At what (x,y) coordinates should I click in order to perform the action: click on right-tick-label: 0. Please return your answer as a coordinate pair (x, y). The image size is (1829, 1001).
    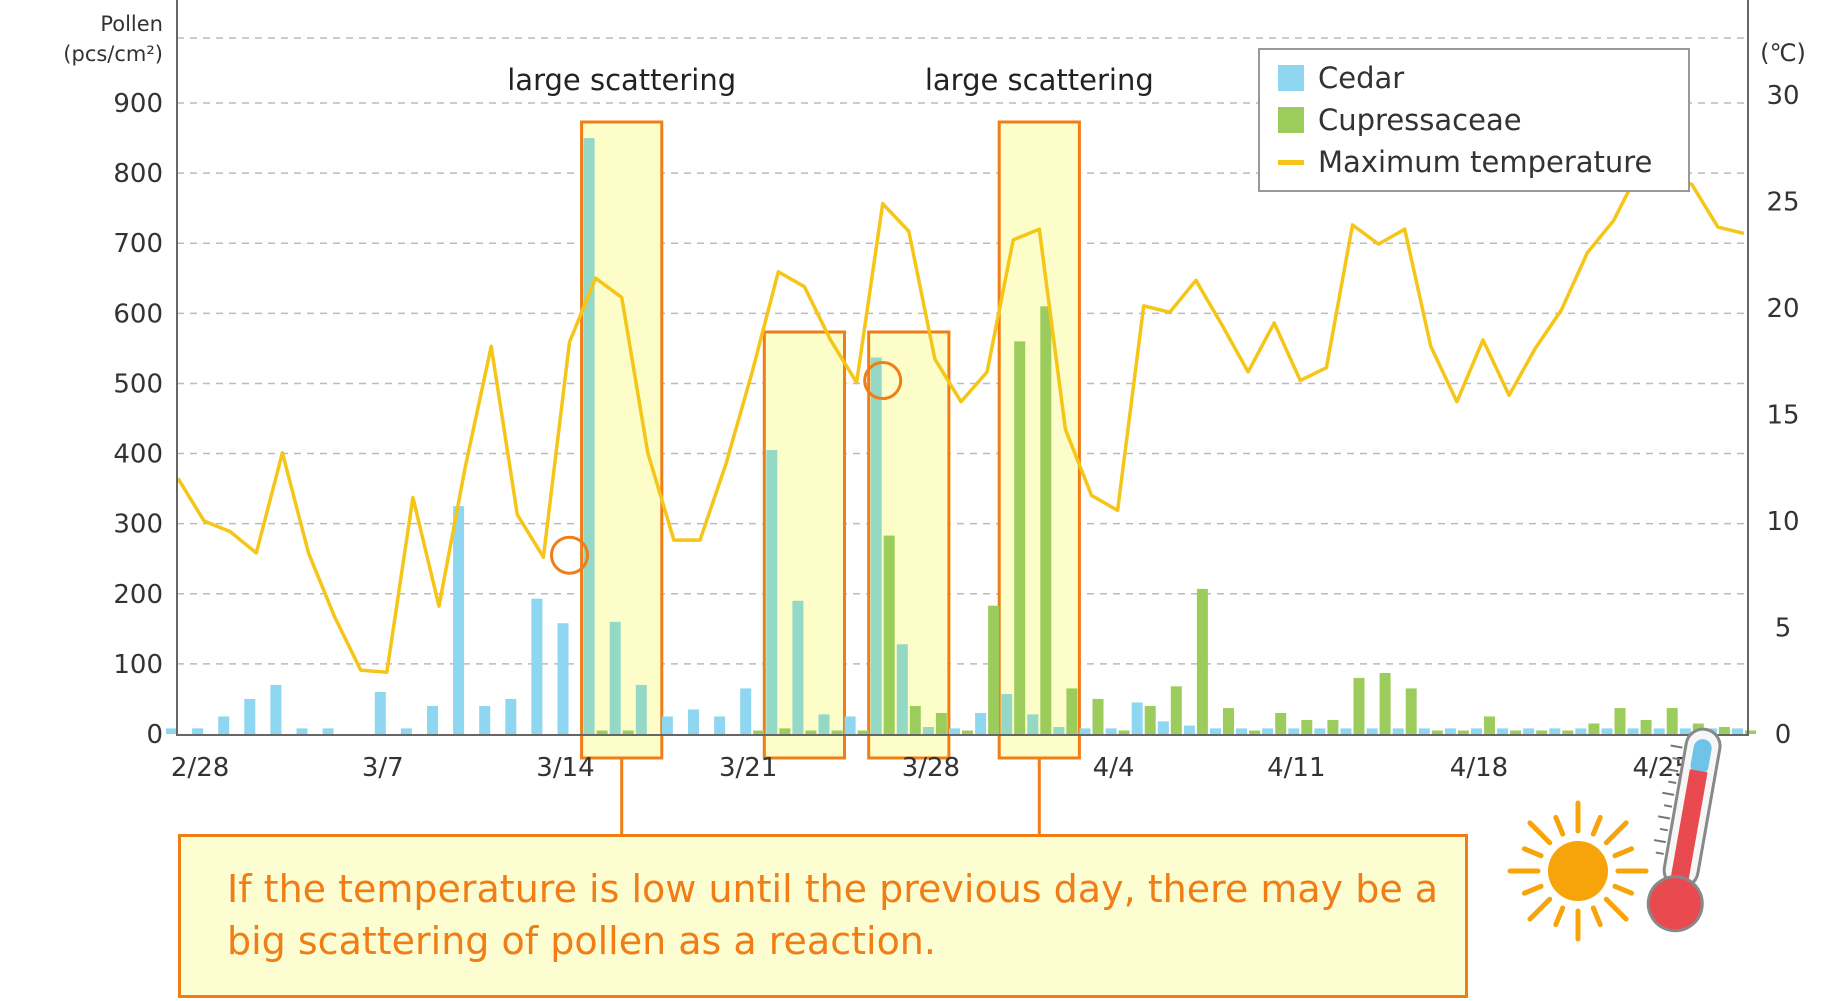
    Looking at the image, I should click on (1783, 735).